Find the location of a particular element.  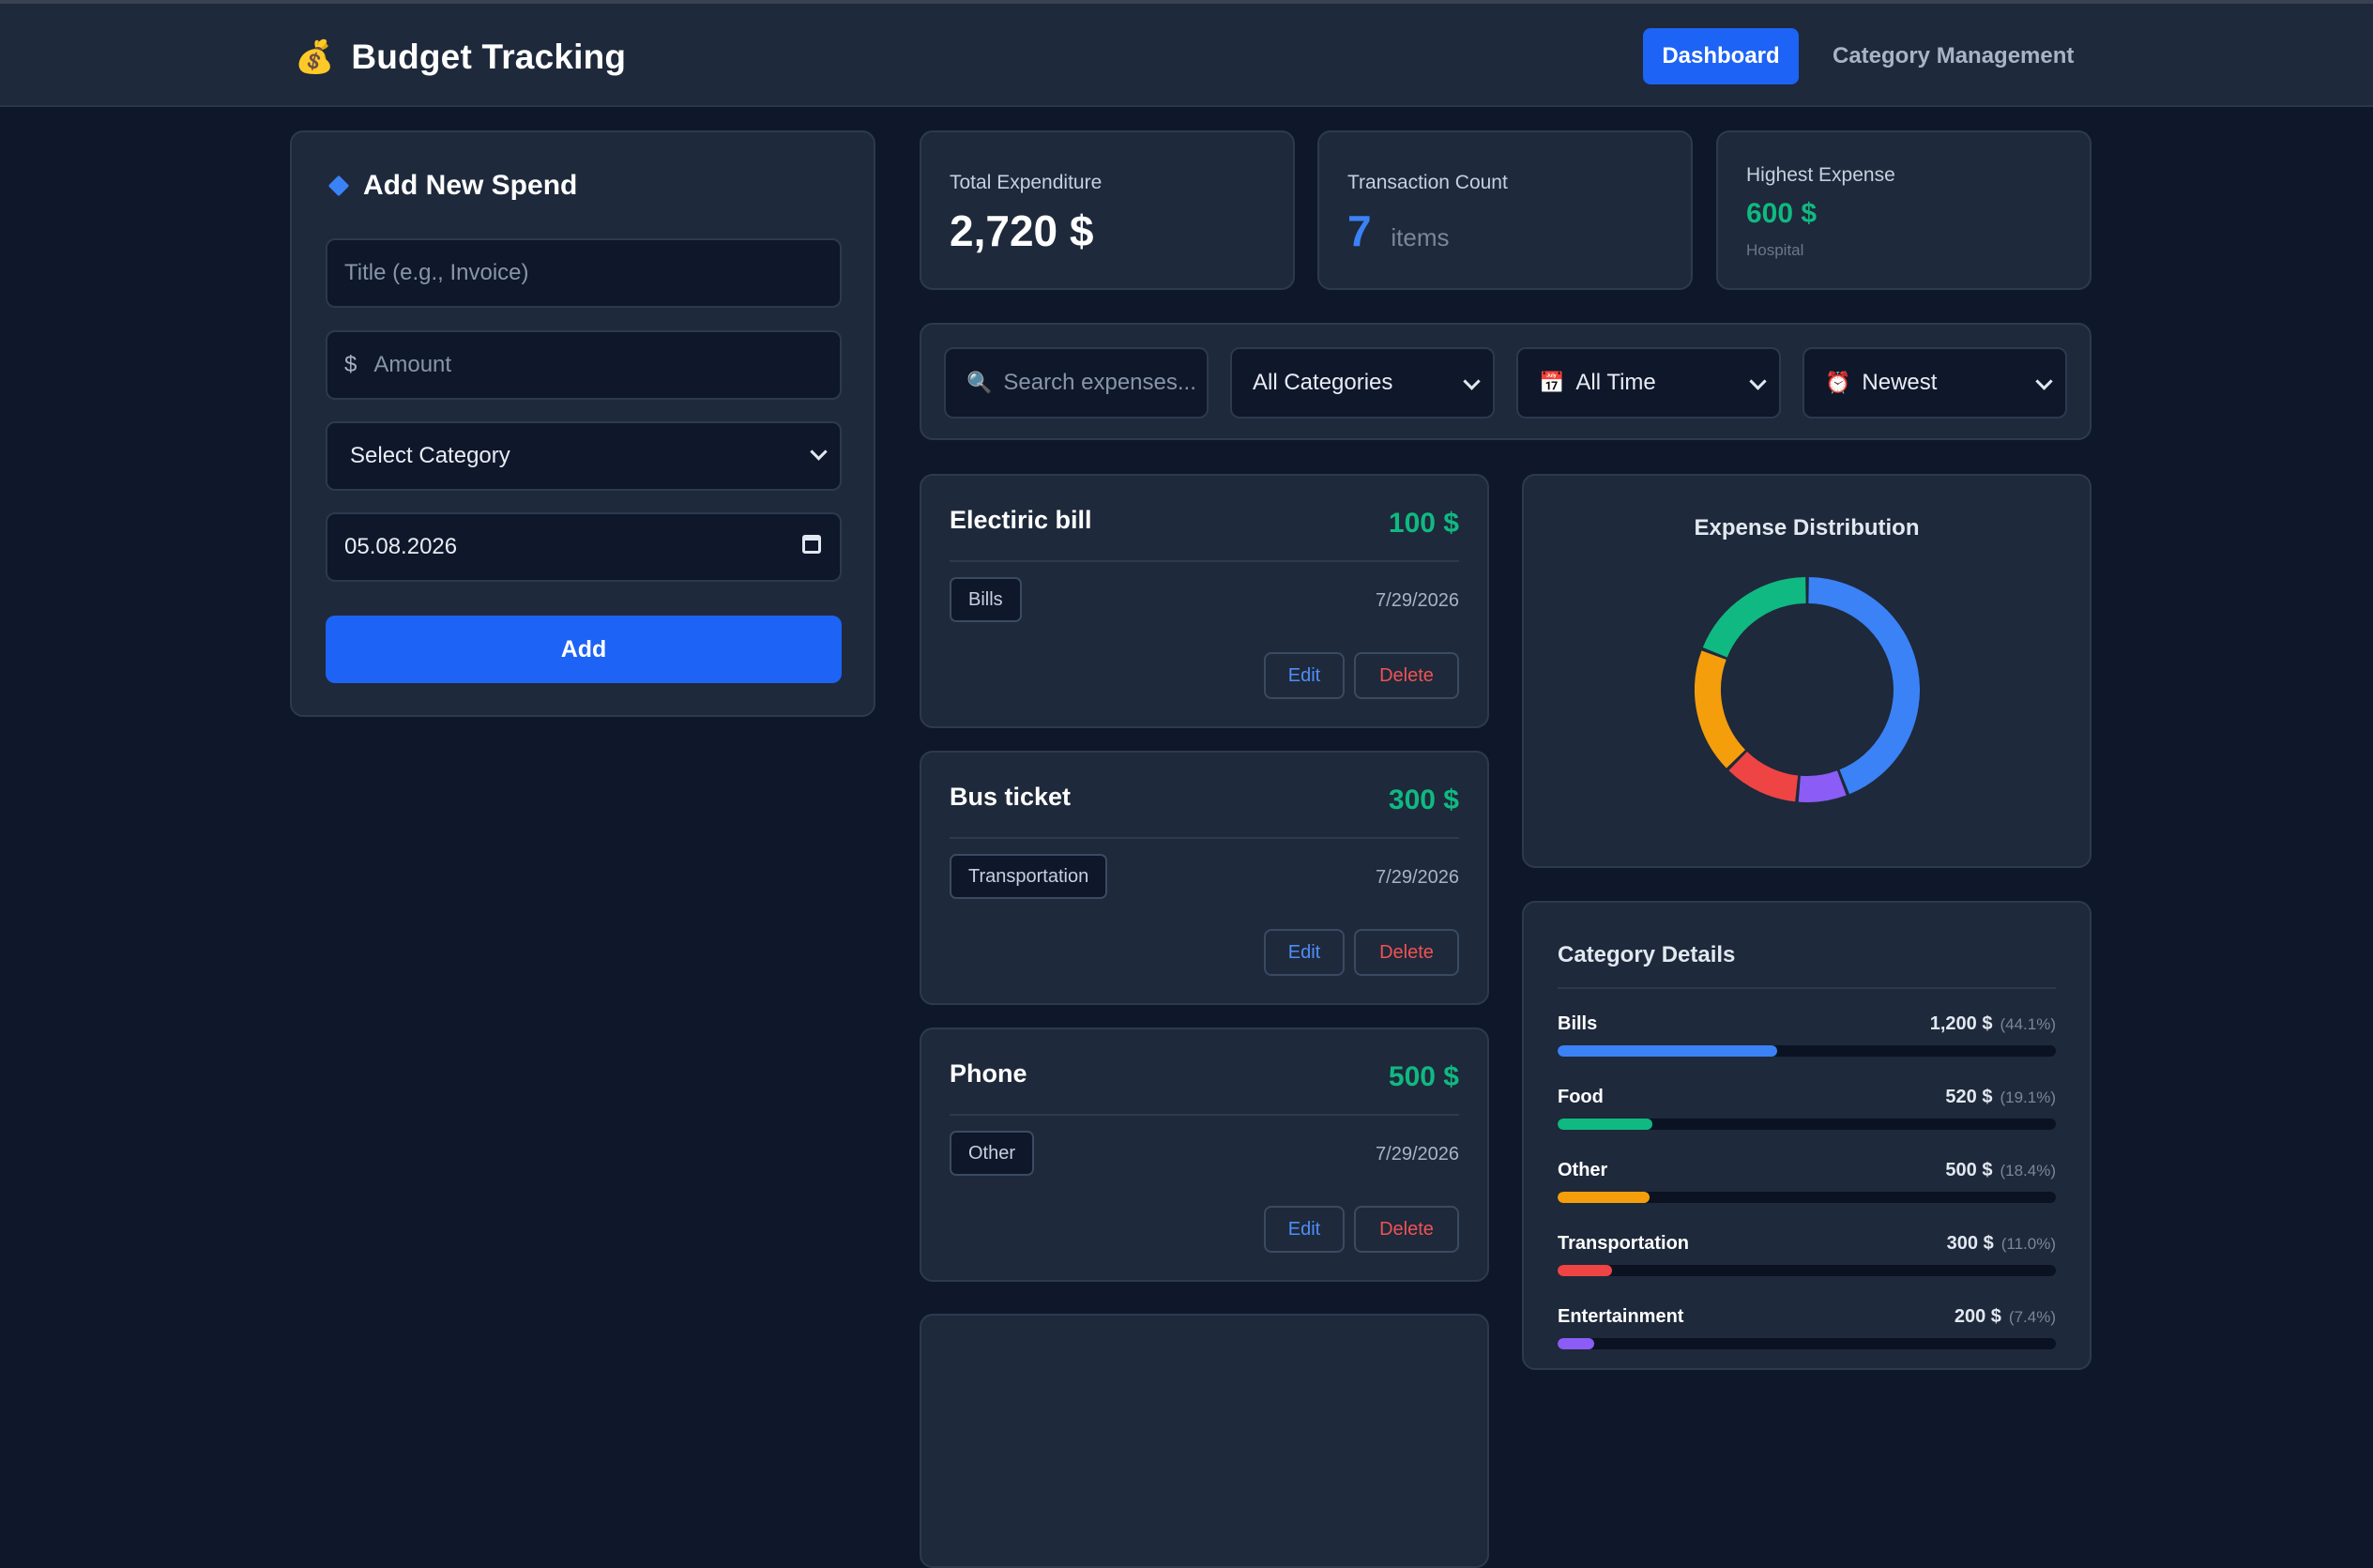

category-row-other: Other 500 $ (18.4%) is located at coordinates (1807, 1192).